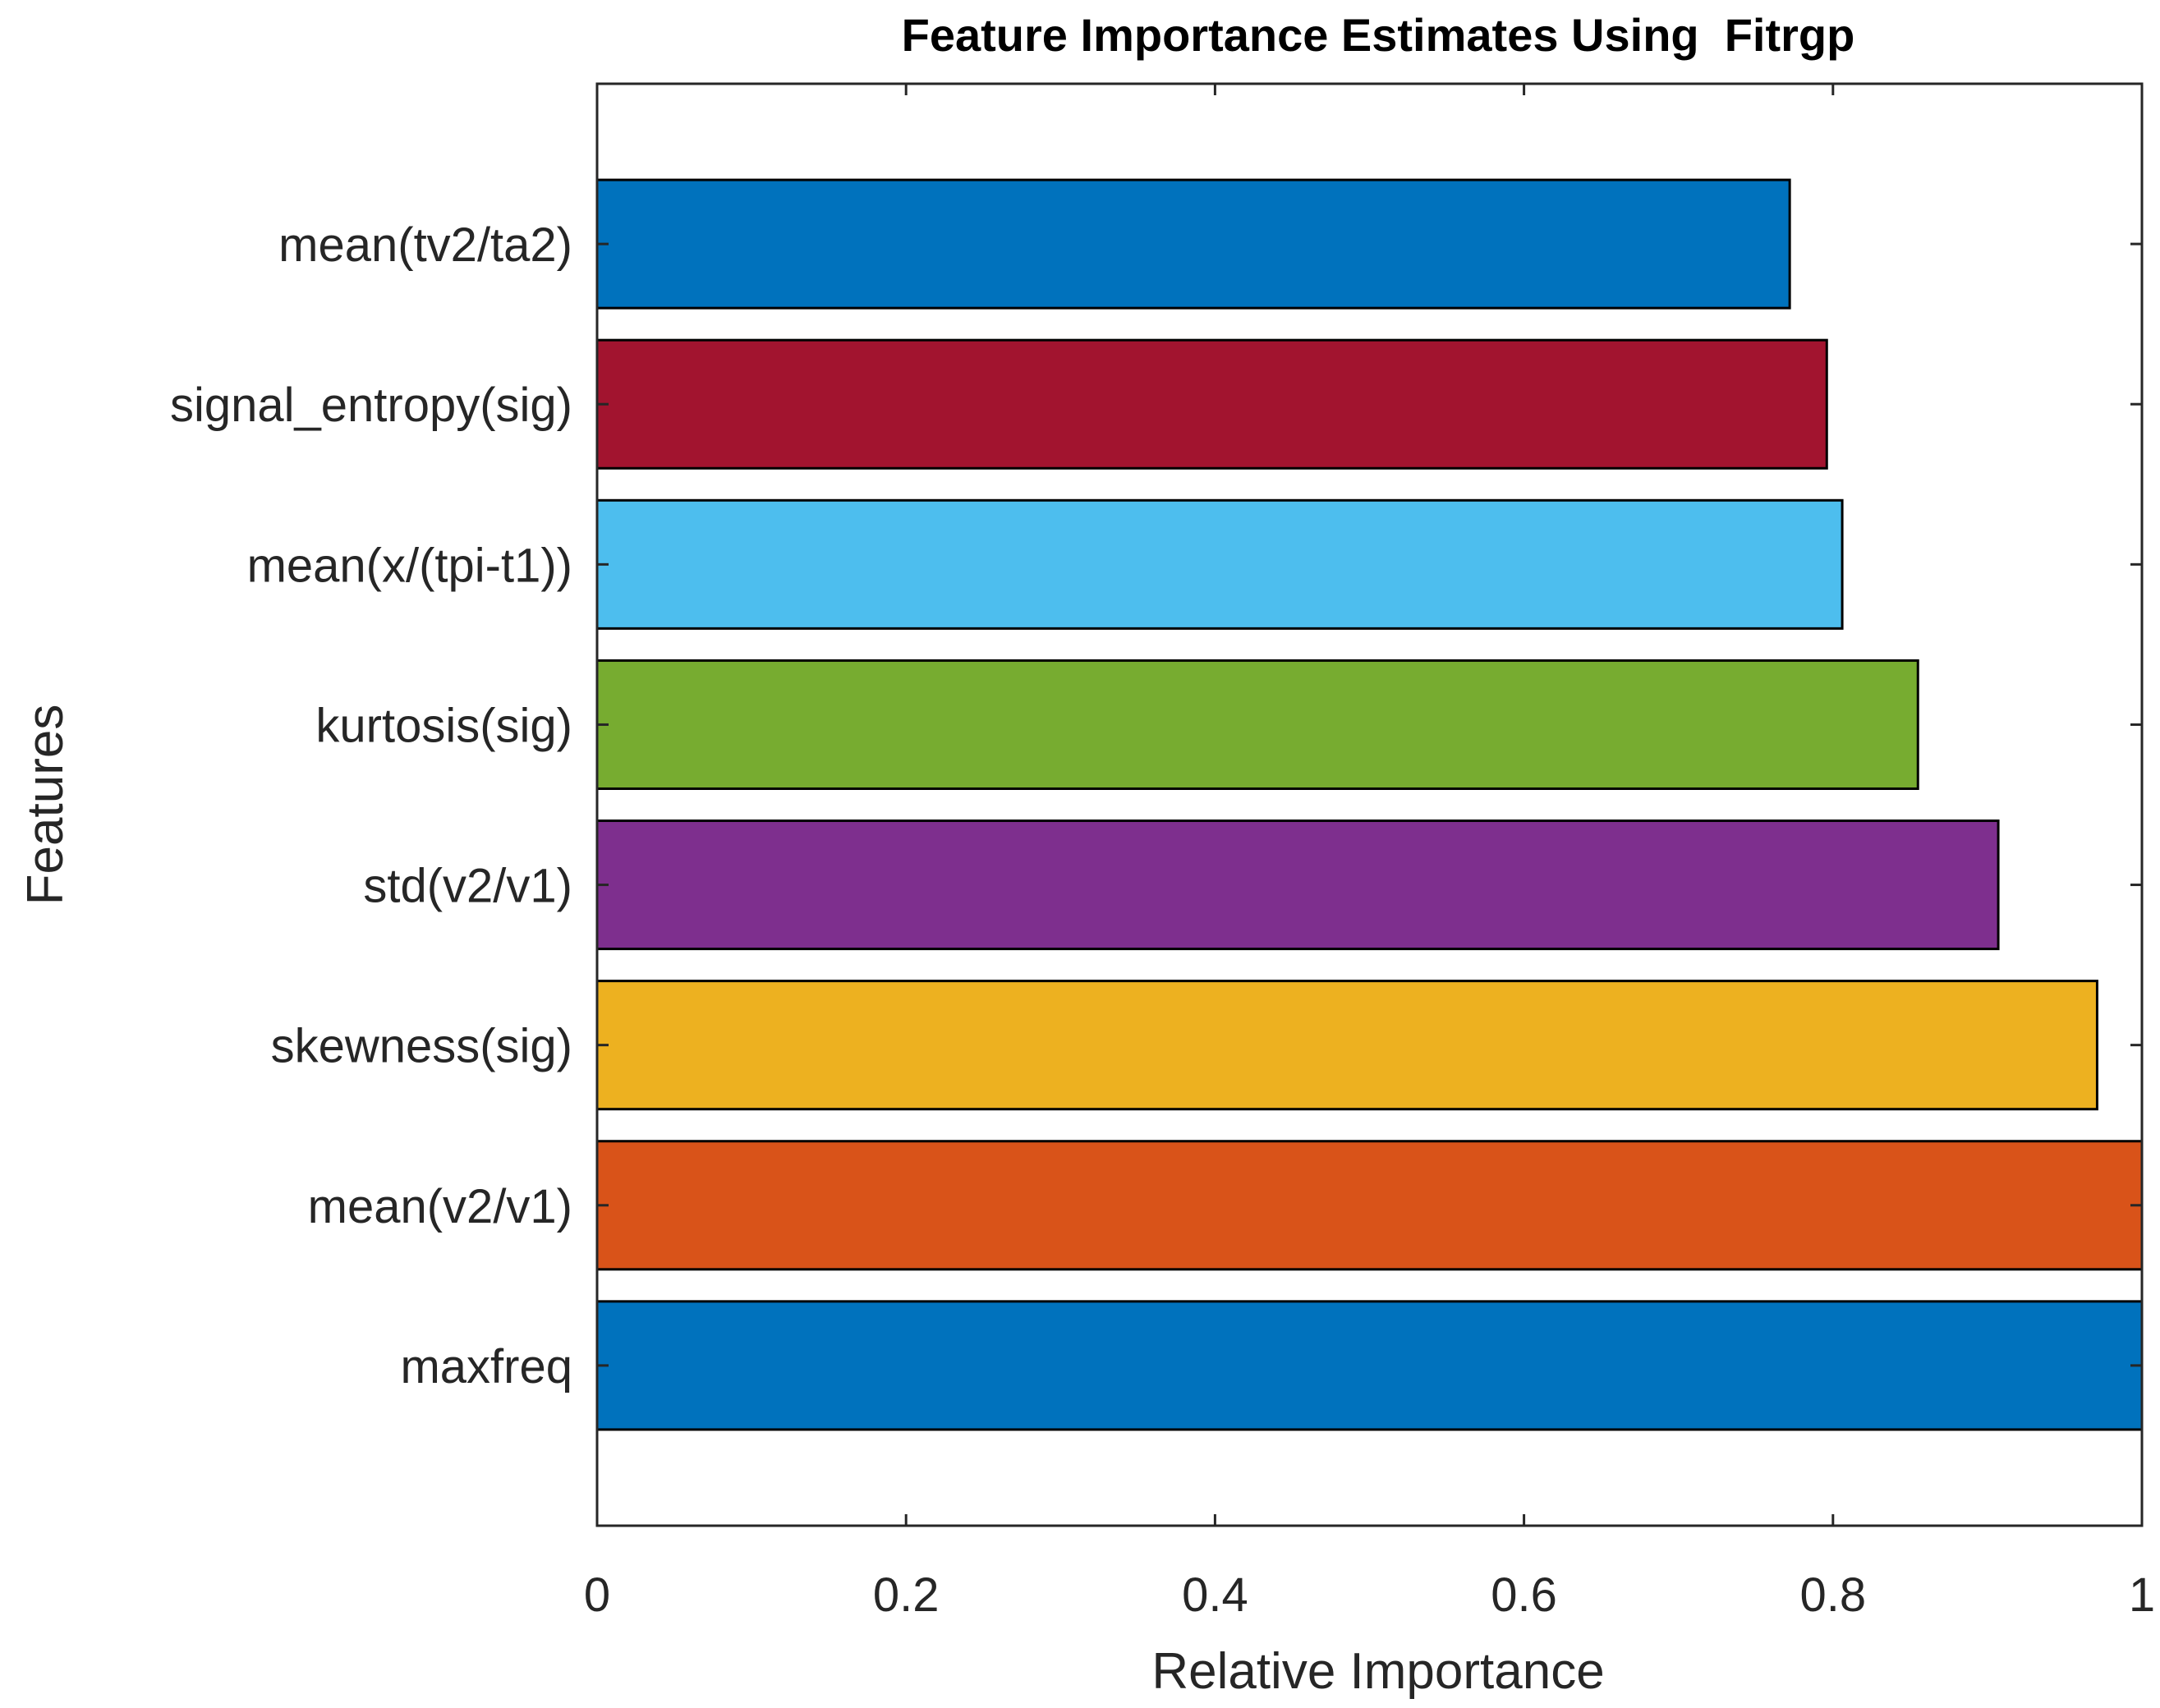 The height and width of the screenshot is (1708, 2160). What do you see at coordinates (468, 886) in the screenshot?
I see `y-tick-label-5: std(v2/v1)` at bounding box center [468, 886].